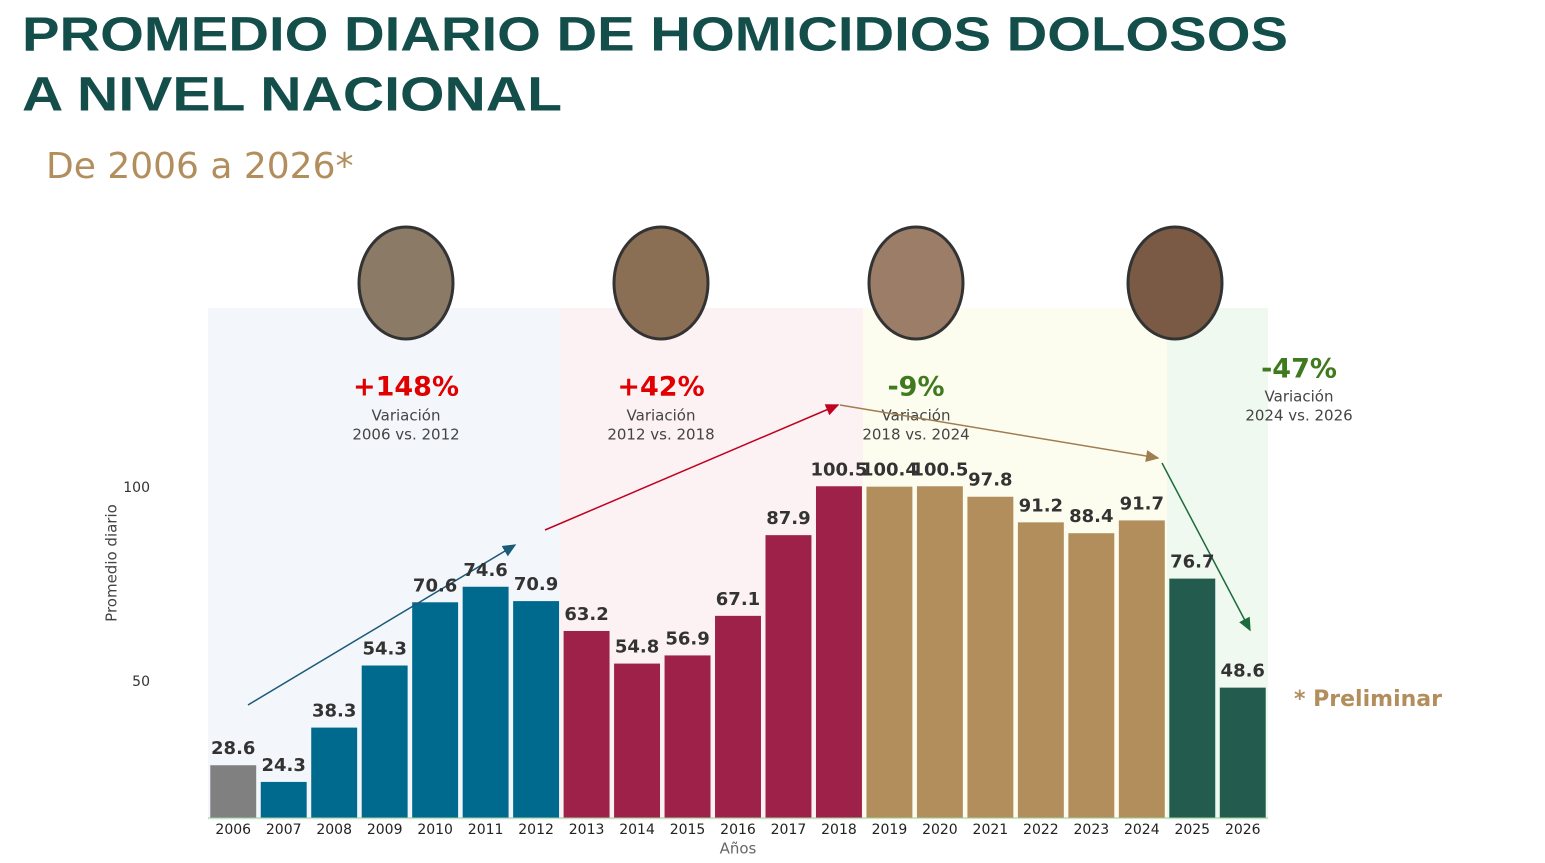 This screenshot has width=1545, height=863. I want to click on value-label: 100.4, so click(889, 470).